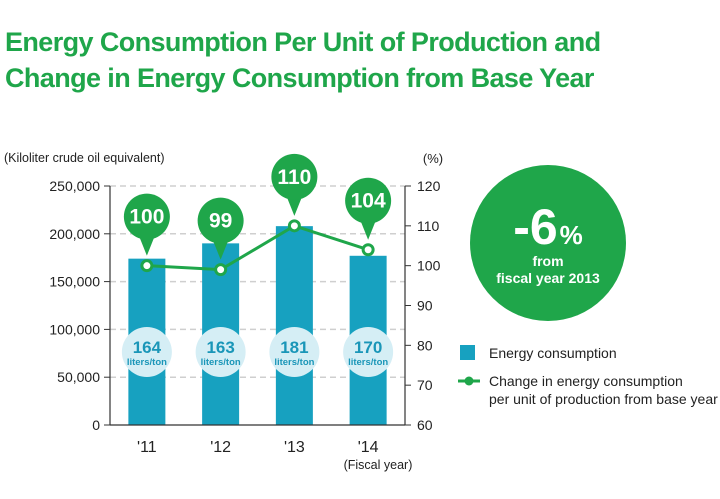 The height and width of the screenshot is (499, 720). Describe the element at coordinates (425, 345) in the screenshot. I see `right-tick-label: 80` at that location.